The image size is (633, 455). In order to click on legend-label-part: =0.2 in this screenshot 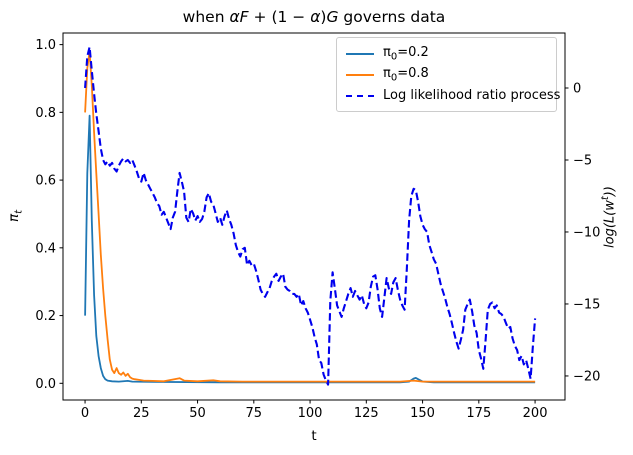, I will do `click(413, 52)`.